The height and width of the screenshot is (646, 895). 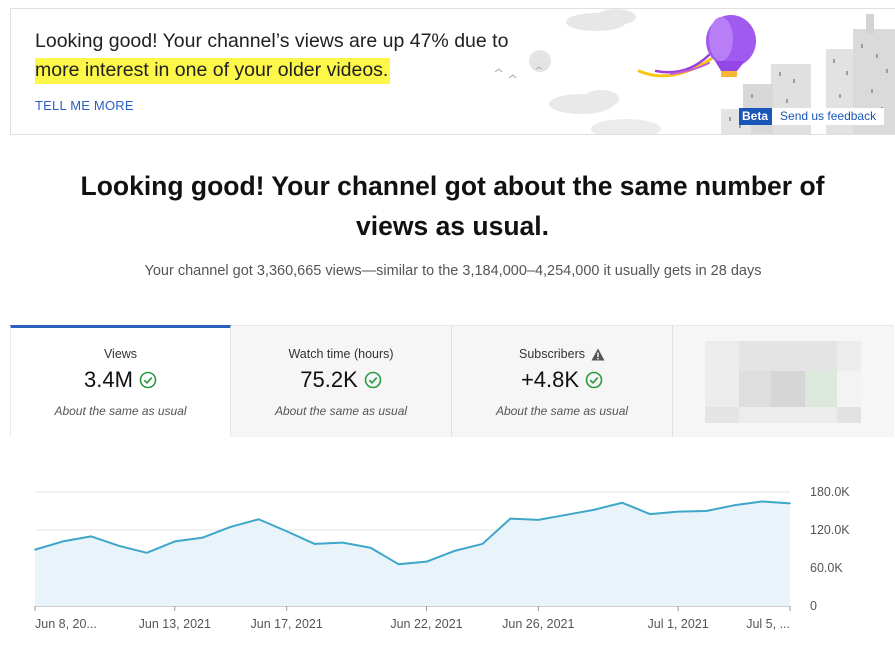 What do you see at coordinates (830, 492) in the screenshot?
I see `y-tick-label: 180.0K` at bounding box center [830, 492].